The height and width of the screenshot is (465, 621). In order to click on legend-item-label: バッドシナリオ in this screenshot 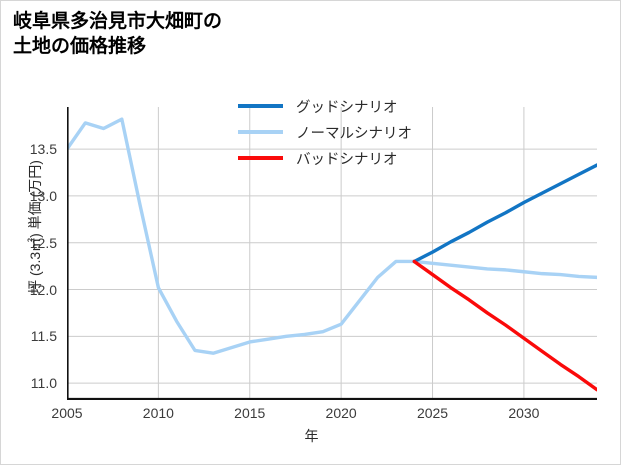, I will do `click(347, 159)`.